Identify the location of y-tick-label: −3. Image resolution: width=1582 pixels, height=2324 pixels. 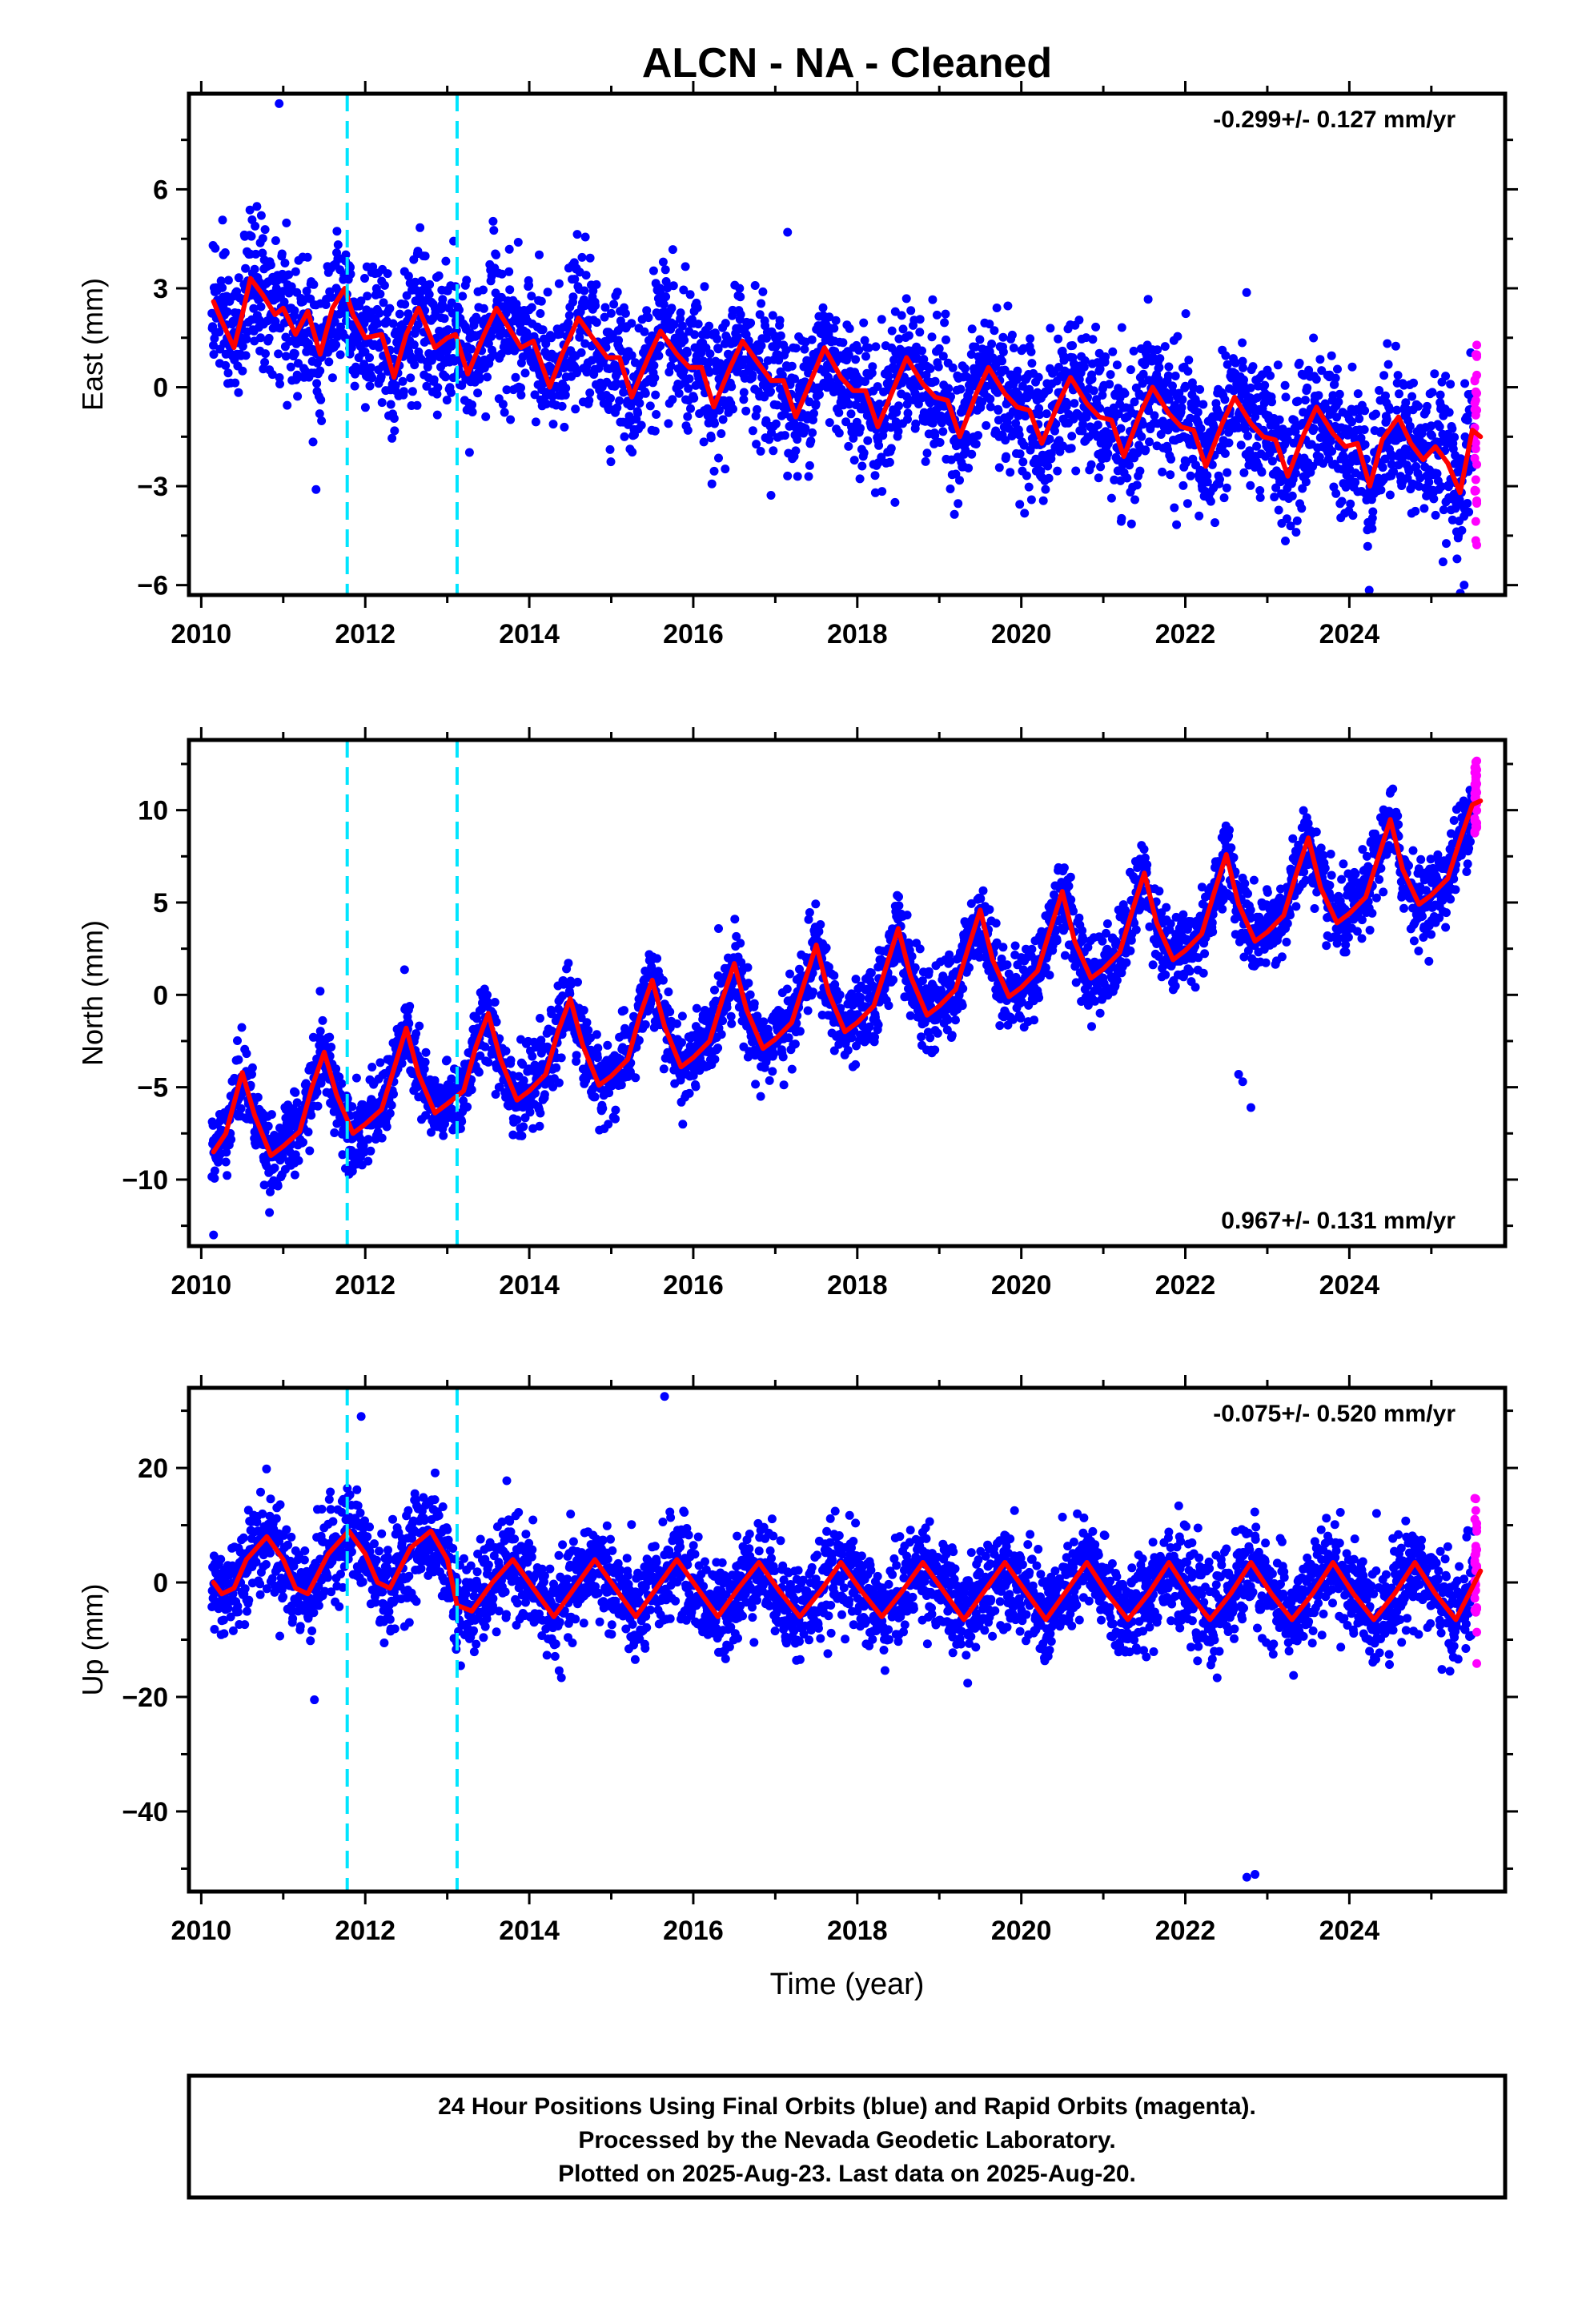
(152, 487).